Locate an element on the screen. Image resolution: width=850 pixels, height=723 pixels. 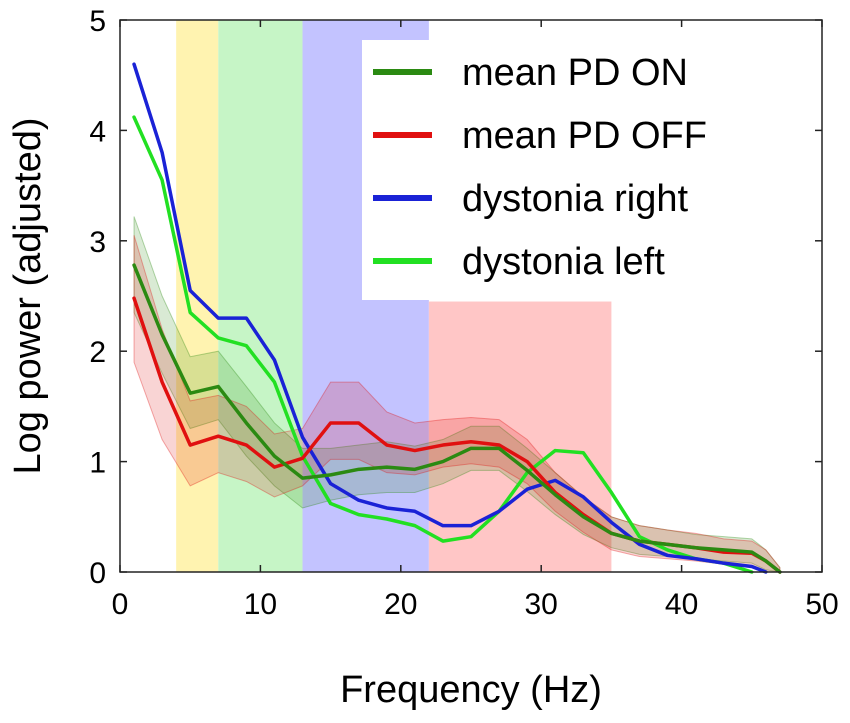
legend-label-dystonia-right: dystonia right is located at coordinates (575, 199).